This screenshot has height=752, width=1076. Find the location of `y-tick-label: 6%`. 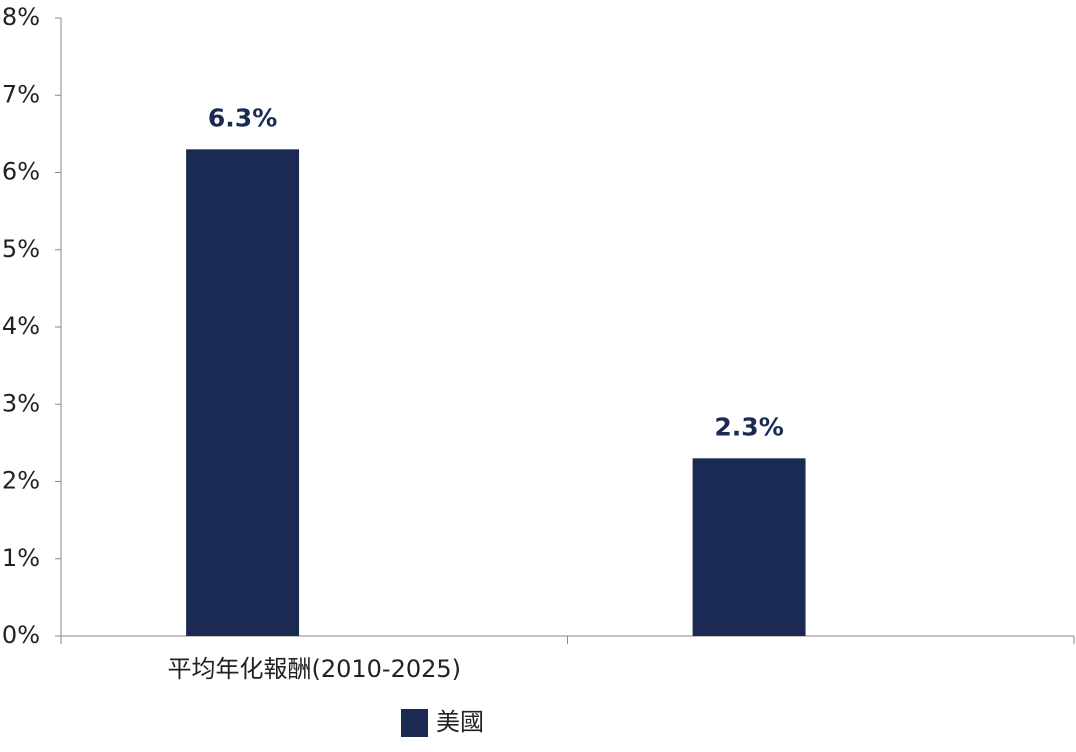

y-tick-label: 6% is located at coordinates (21, 172).